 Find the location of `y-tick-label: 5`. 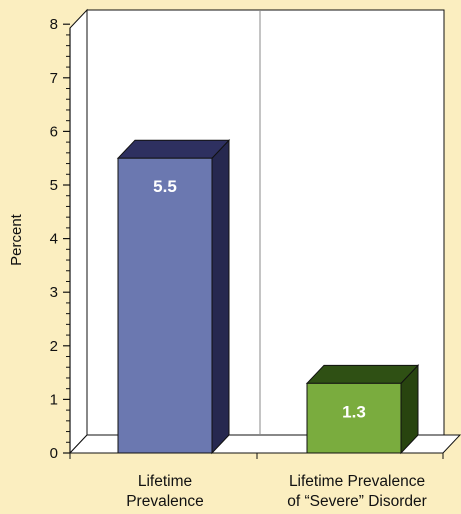

y-tick-label: 5 is located at coordinates (54, 185).